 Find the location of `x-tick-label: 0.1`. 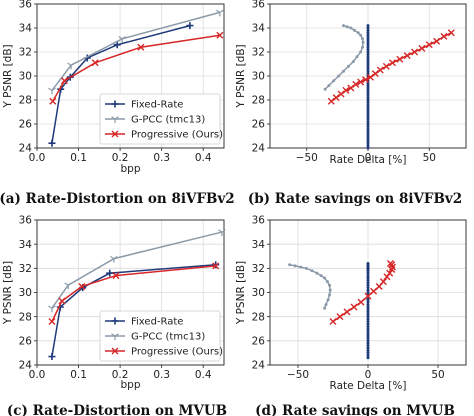

x-tick-label: 0.1 is located at coordinates (78, 158).